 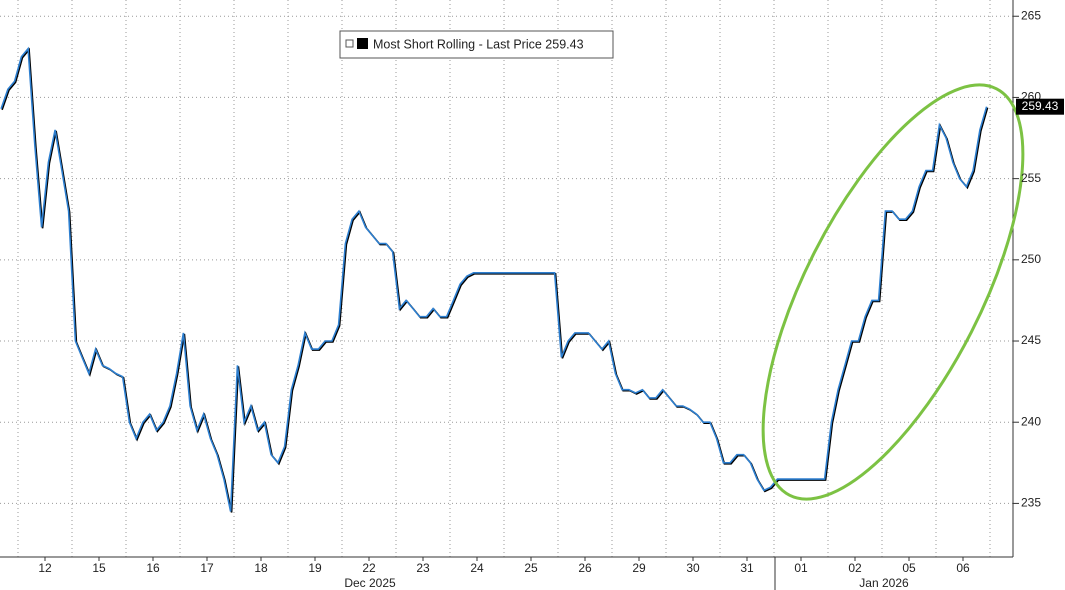 What do you see at coordinates (801, 568) in the screenshot?
I see `x-tick-label: 01` at bounding box center [801, 568].